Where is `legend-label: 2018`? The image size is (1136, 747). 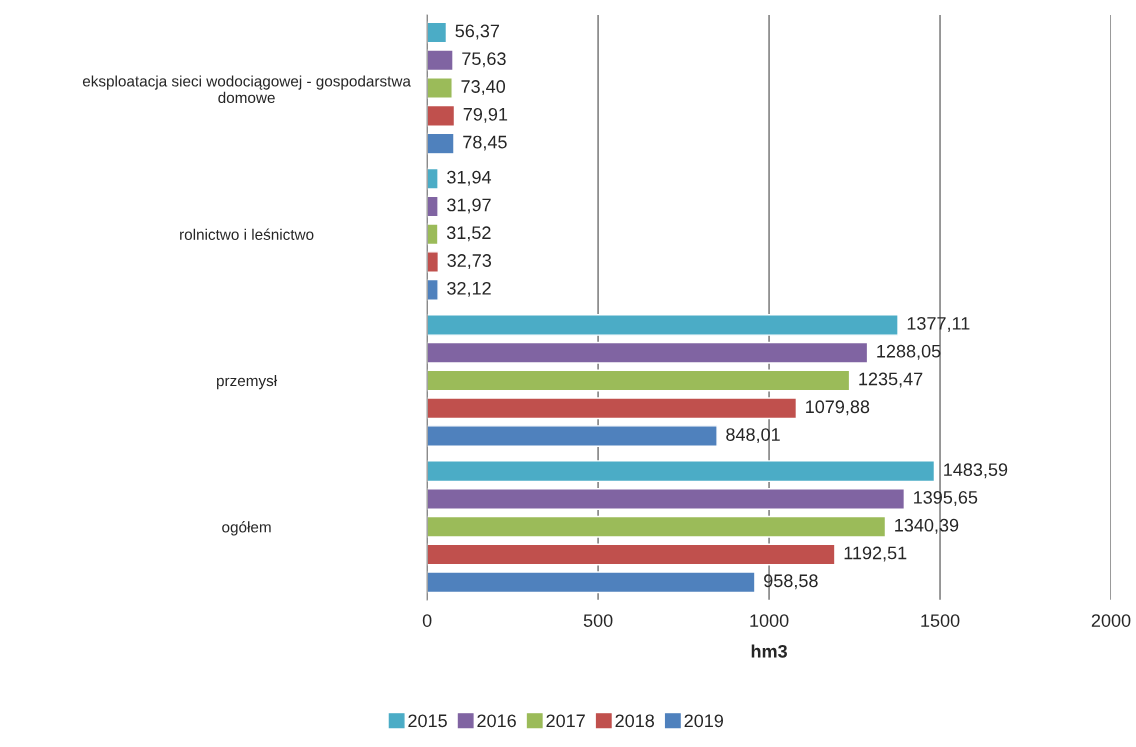
legend-label: 2018 is located at coordinates (635, 721).